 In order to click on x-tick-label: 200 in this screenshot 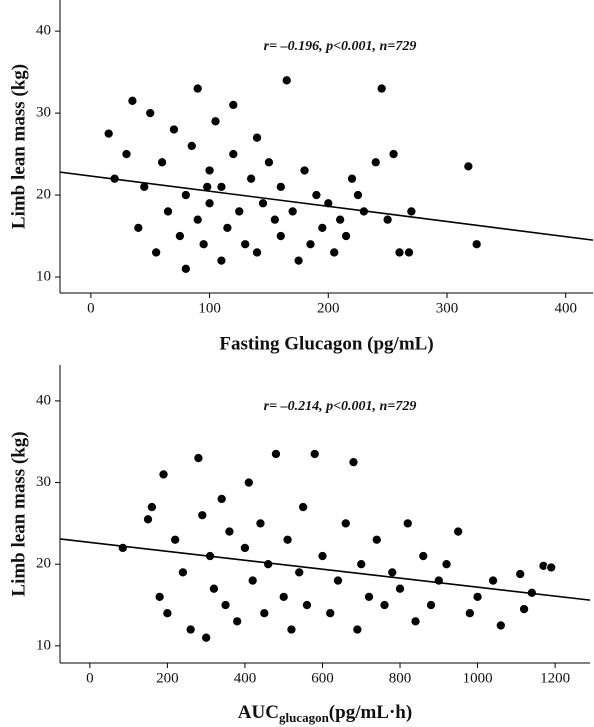, I will do `click(328, 308)`.